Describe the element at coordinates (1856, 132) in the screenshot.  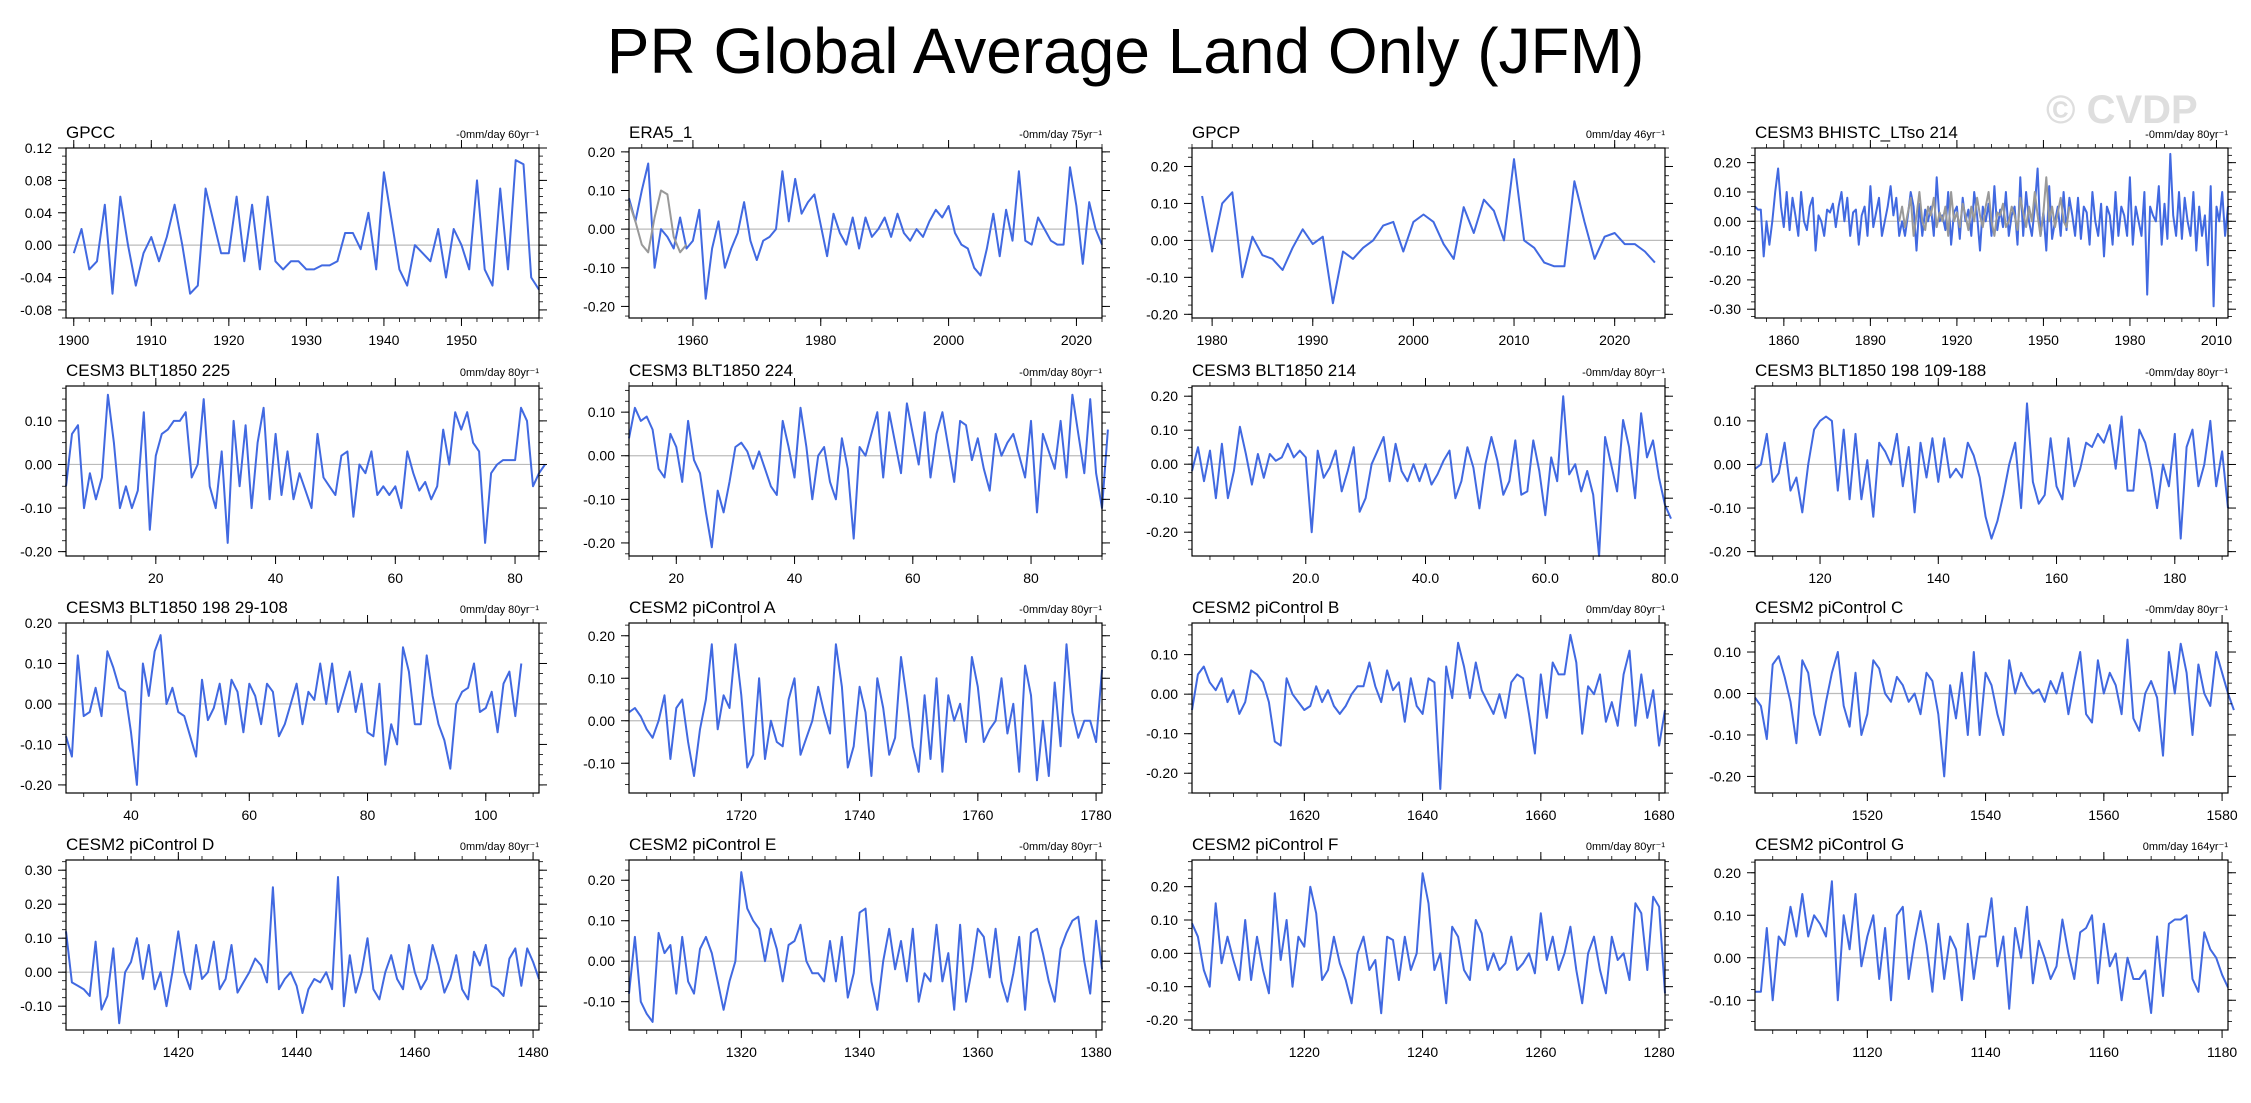
I see `panel-title: CESM3 BHISTC_LTso 214` at that location.